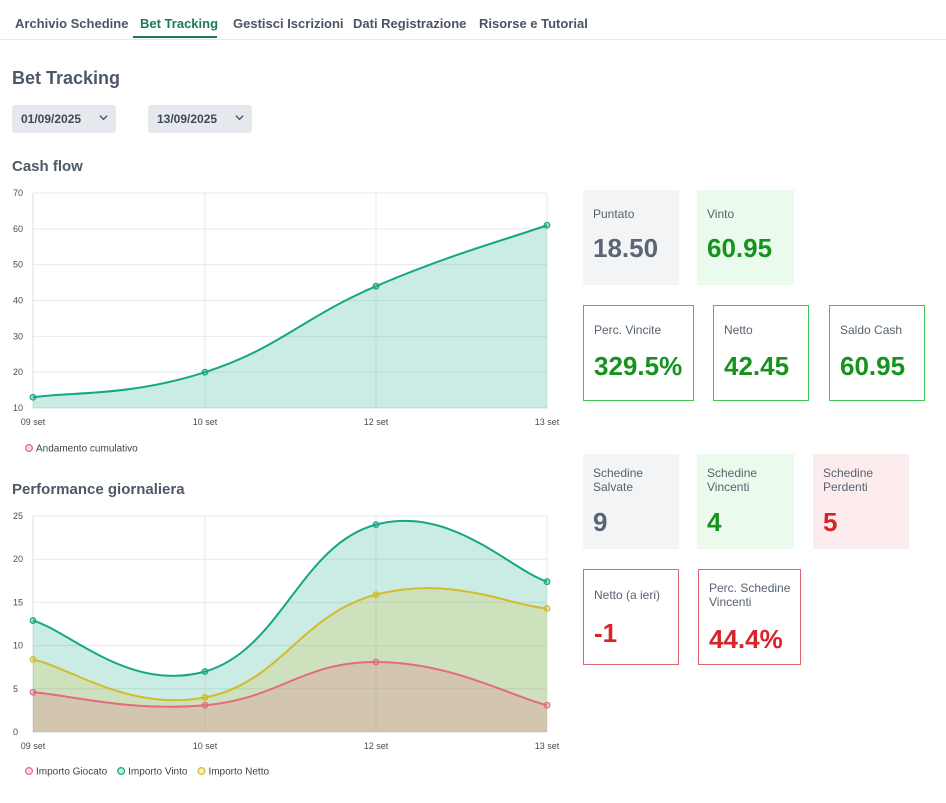 Image resolution: width=946 pixels, height=803 pixels. I want to click on performance-y-tick-label: 15, so click(18, 602).